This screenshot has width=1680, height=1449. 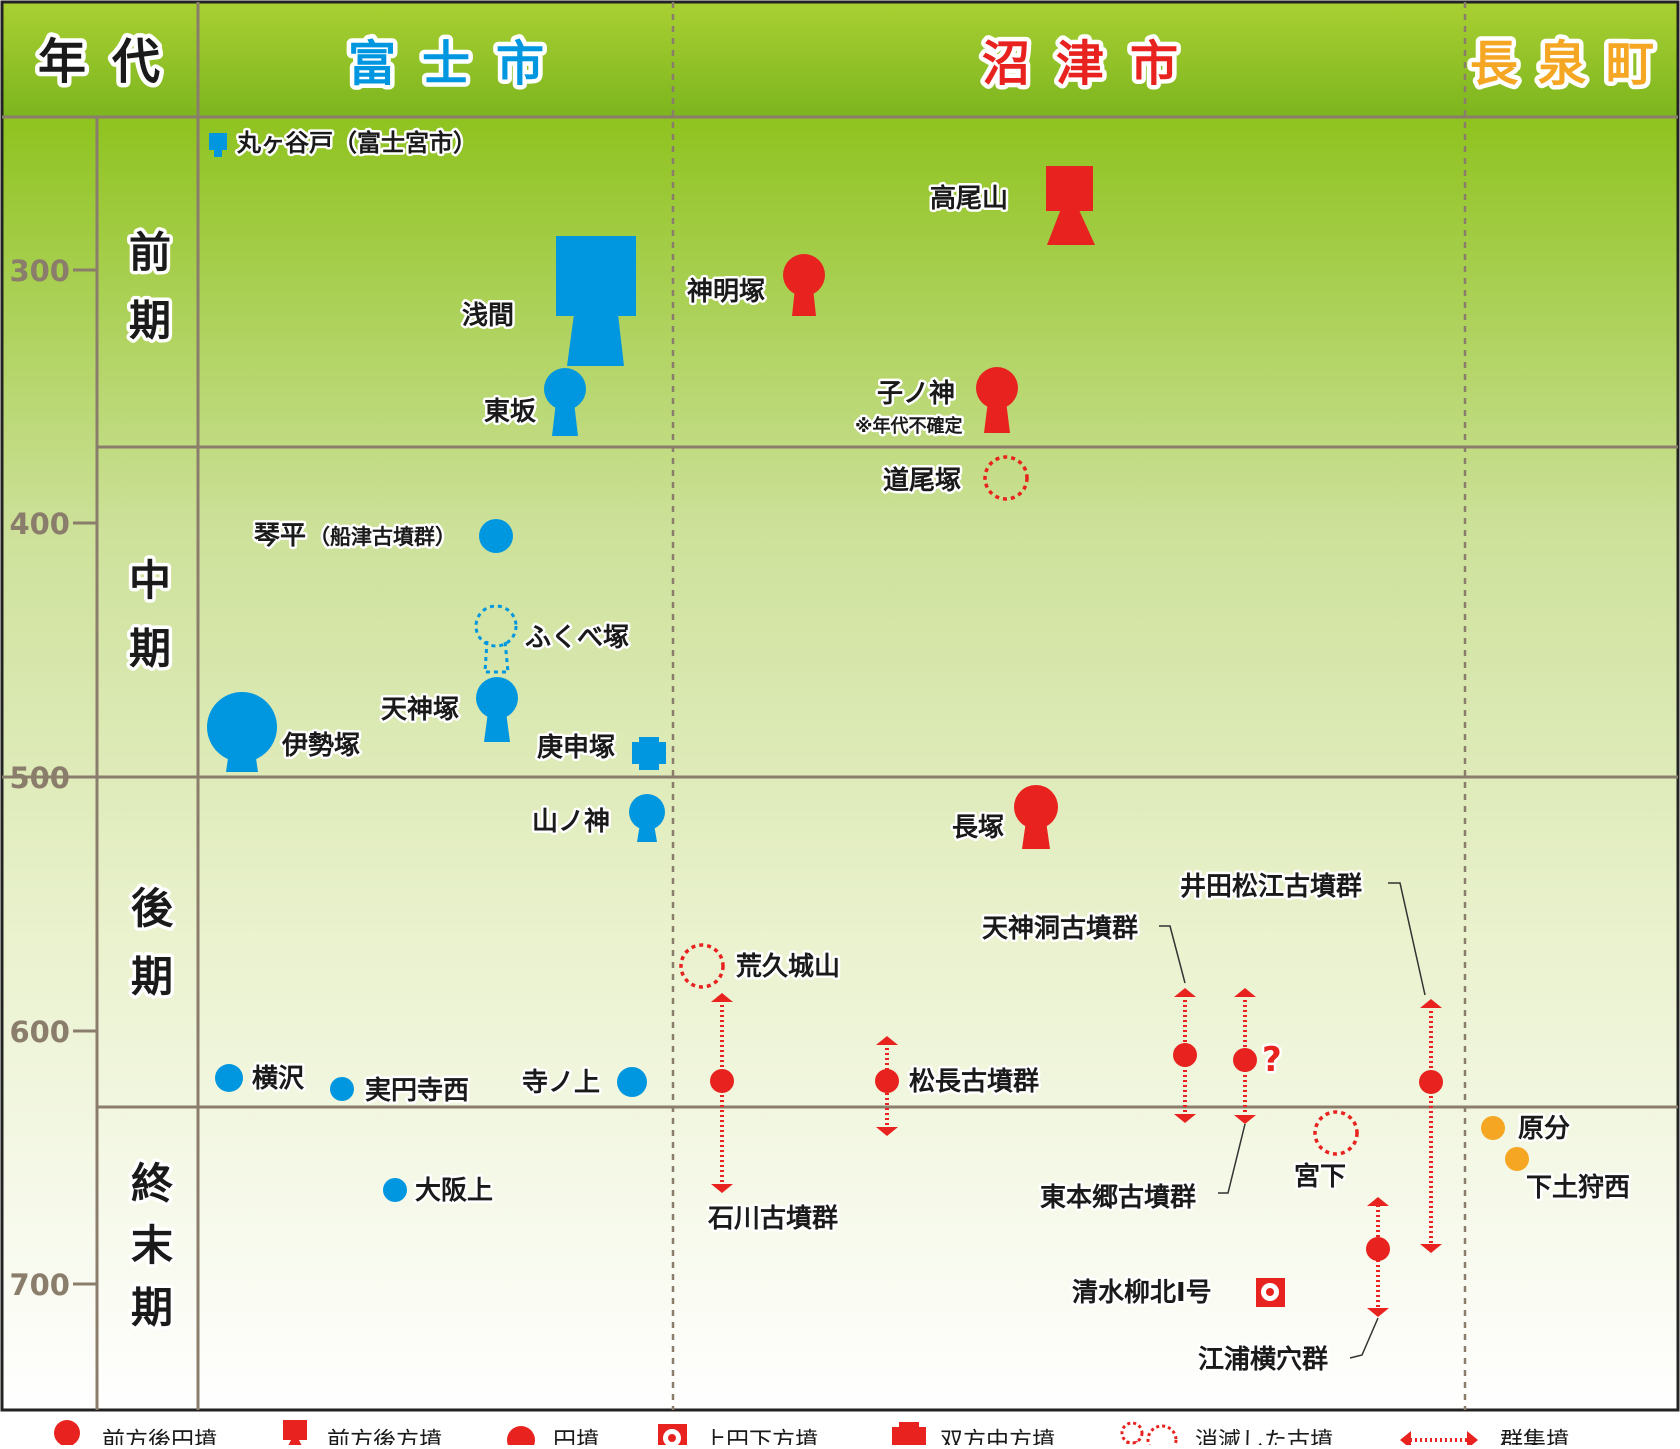 What do you see at coordinates (1060, 929) in the screenshot?
I see `label-tenjinbora: 天神洞古墳群` at bounding box center [1060, 929].